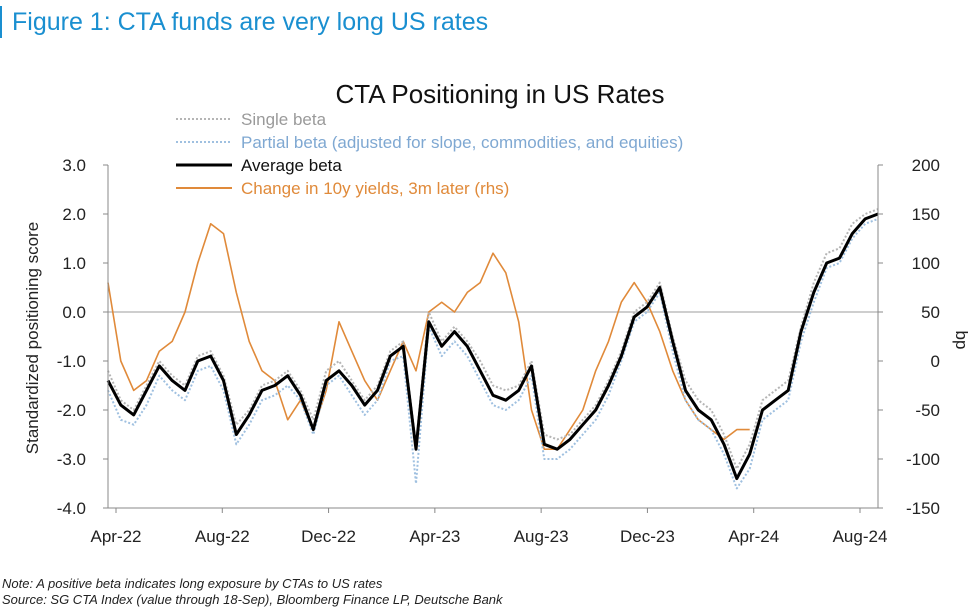  What do you see at coordinates (71, 459) in the screenshot?
I see `y-tick-label: -3.0` at bounding box center [71, 459].